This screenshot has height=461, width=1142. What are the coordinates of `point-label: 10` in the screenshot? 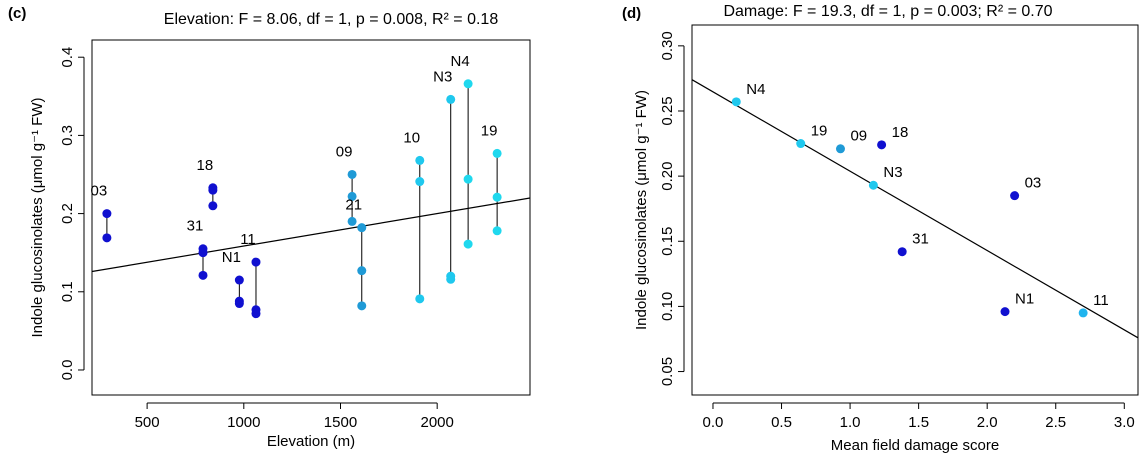 It's located at (411, 137).